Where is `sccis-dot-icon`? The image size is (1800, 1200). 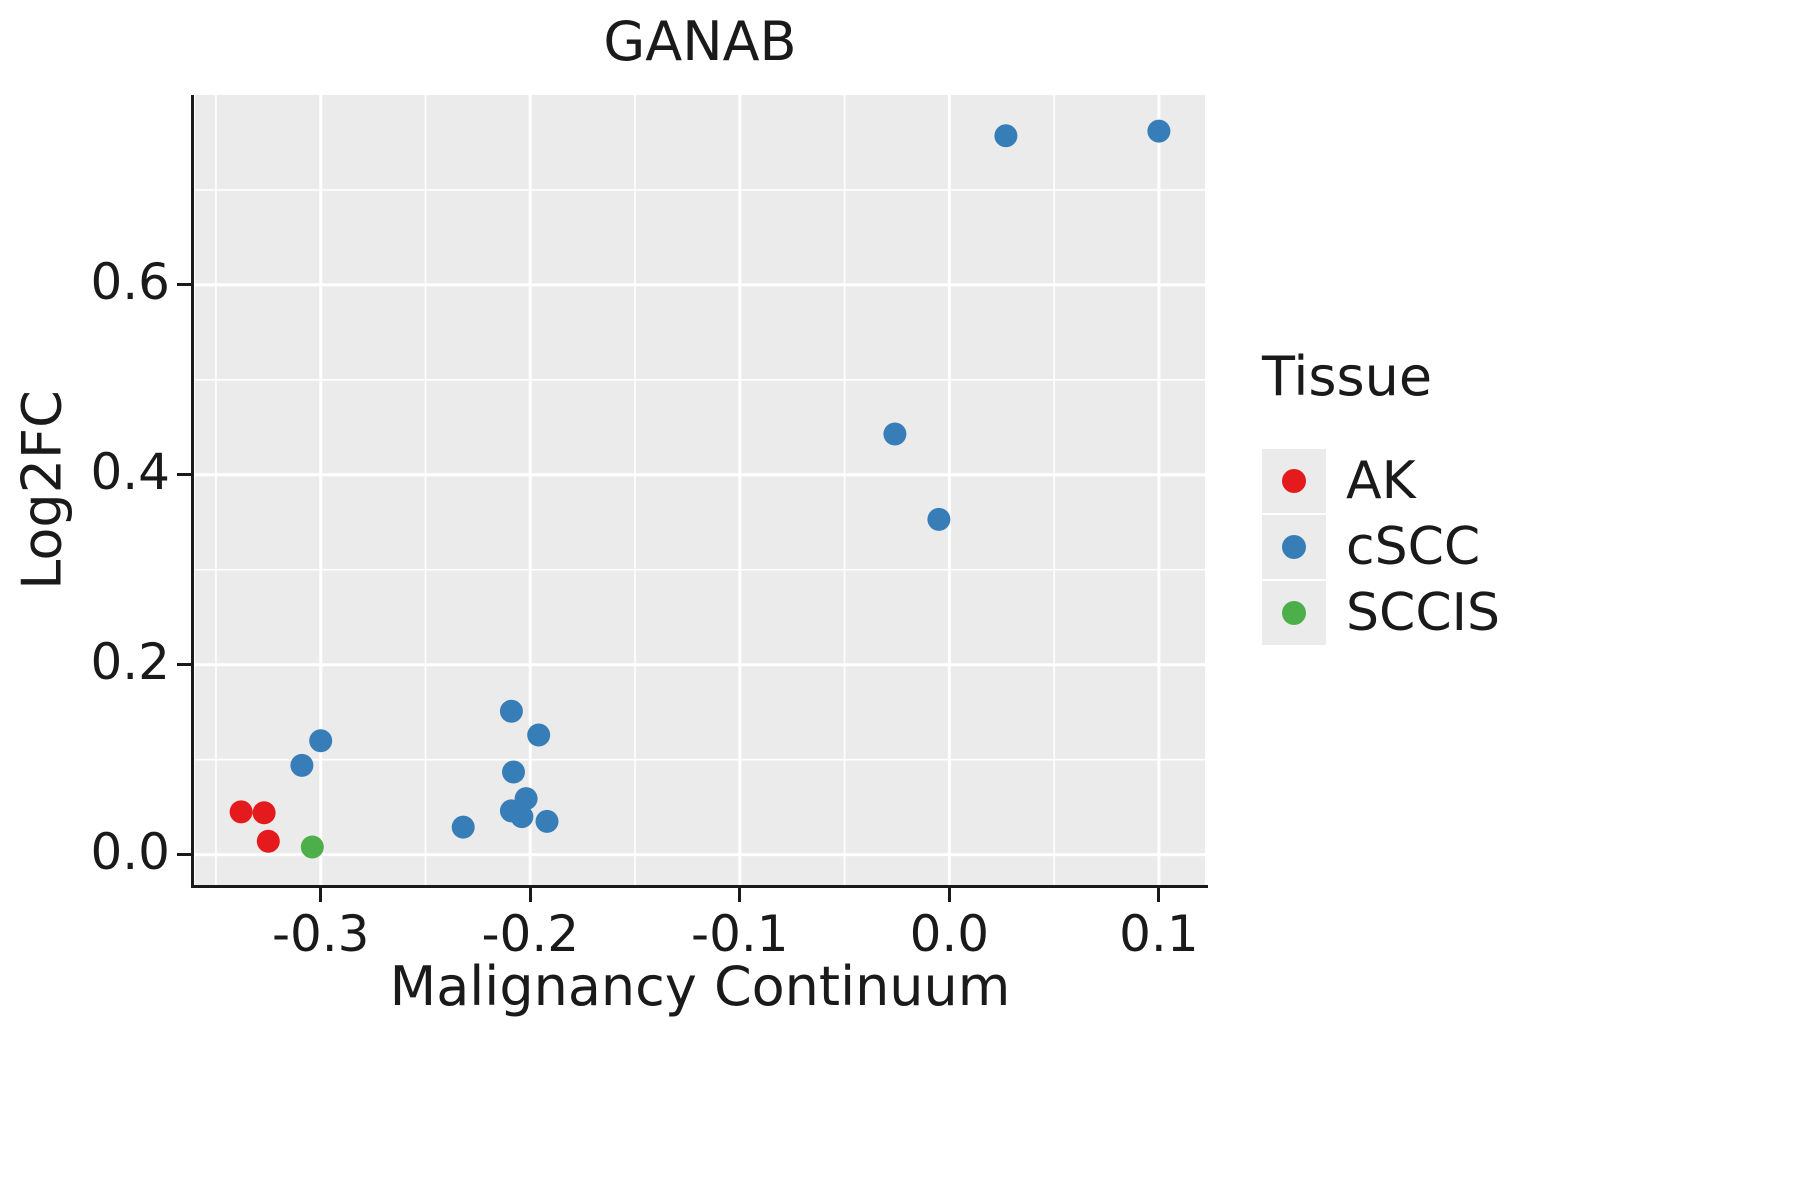
sccis-dot-icon is located at coordinates (1294, 613).